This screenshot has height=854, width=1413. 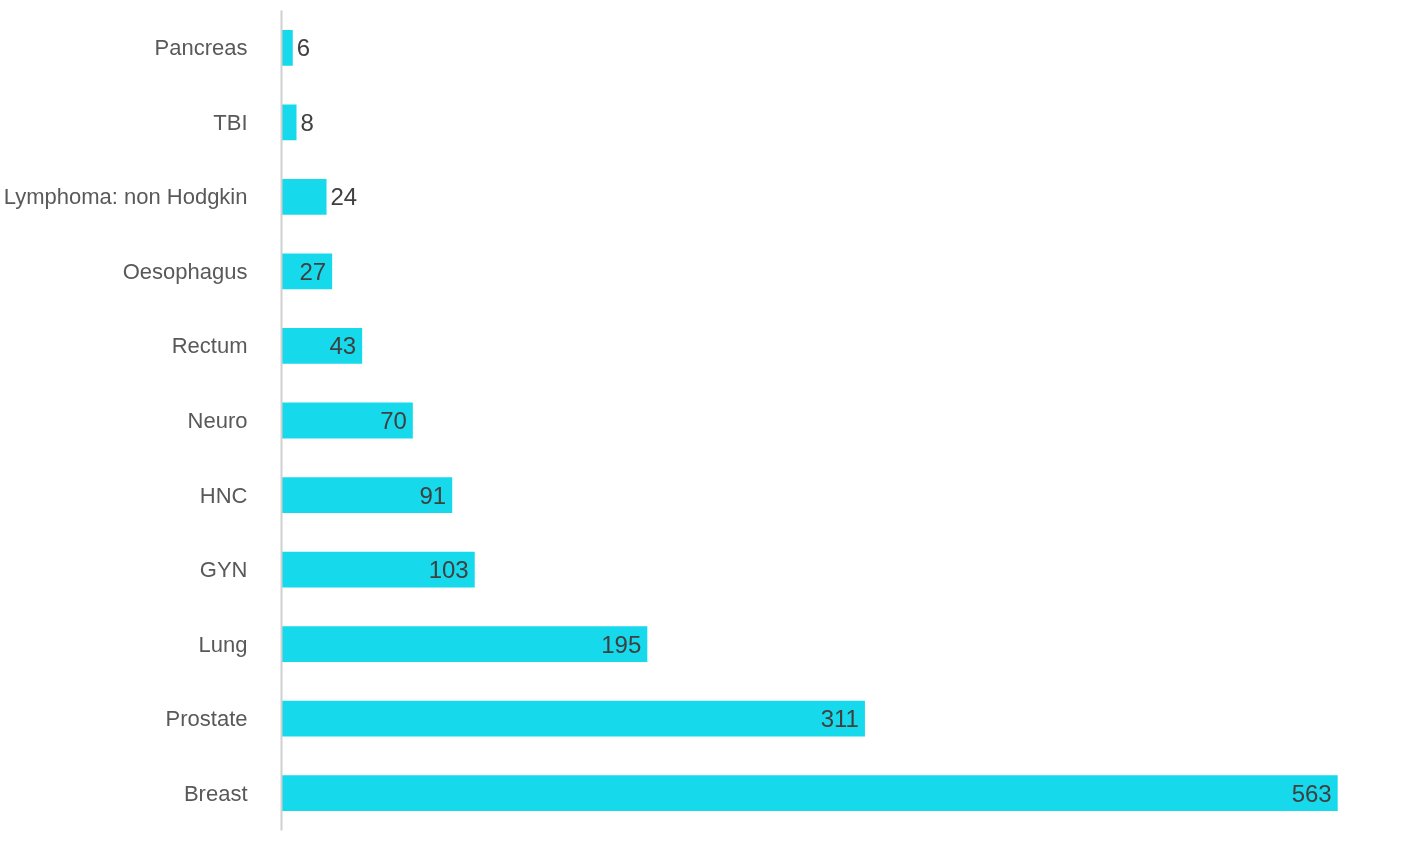 I want to click on data-label: 8, so click(x=307, y=122).